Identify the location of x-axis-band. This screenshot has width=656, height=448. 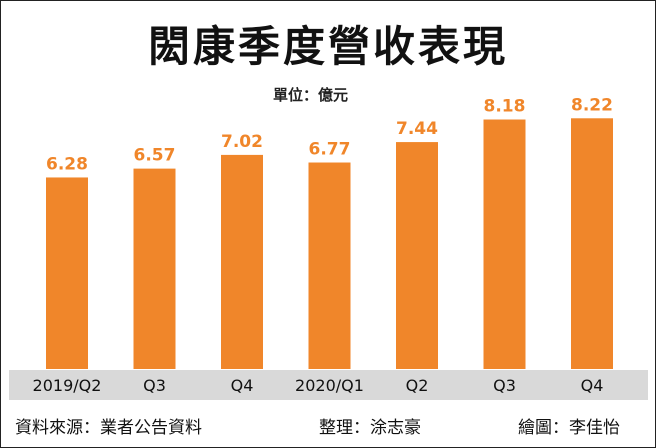
(328, 385).